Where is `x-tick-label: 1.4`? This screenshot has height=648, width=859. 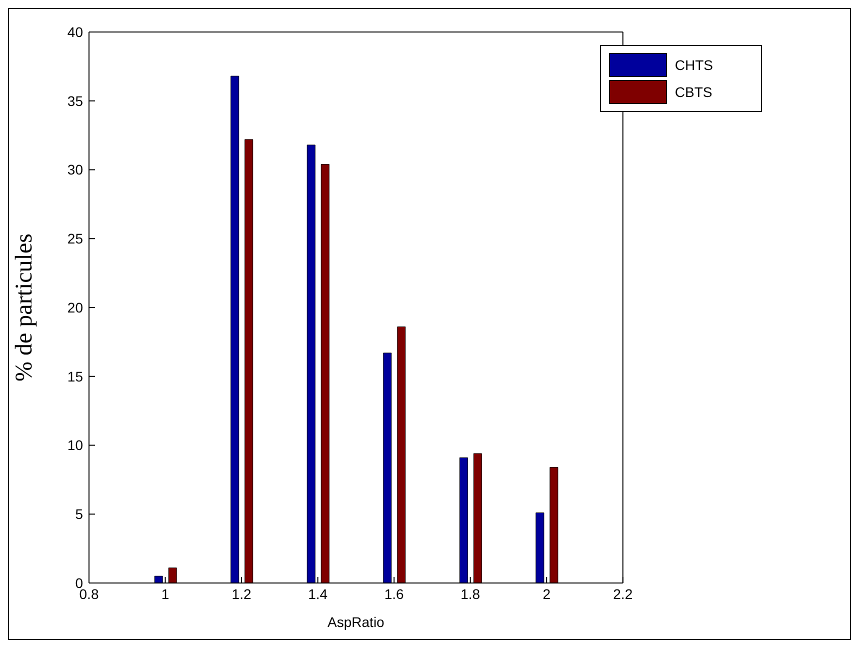
x-tick-label: 1.4 is located at coordinates (318, 594).